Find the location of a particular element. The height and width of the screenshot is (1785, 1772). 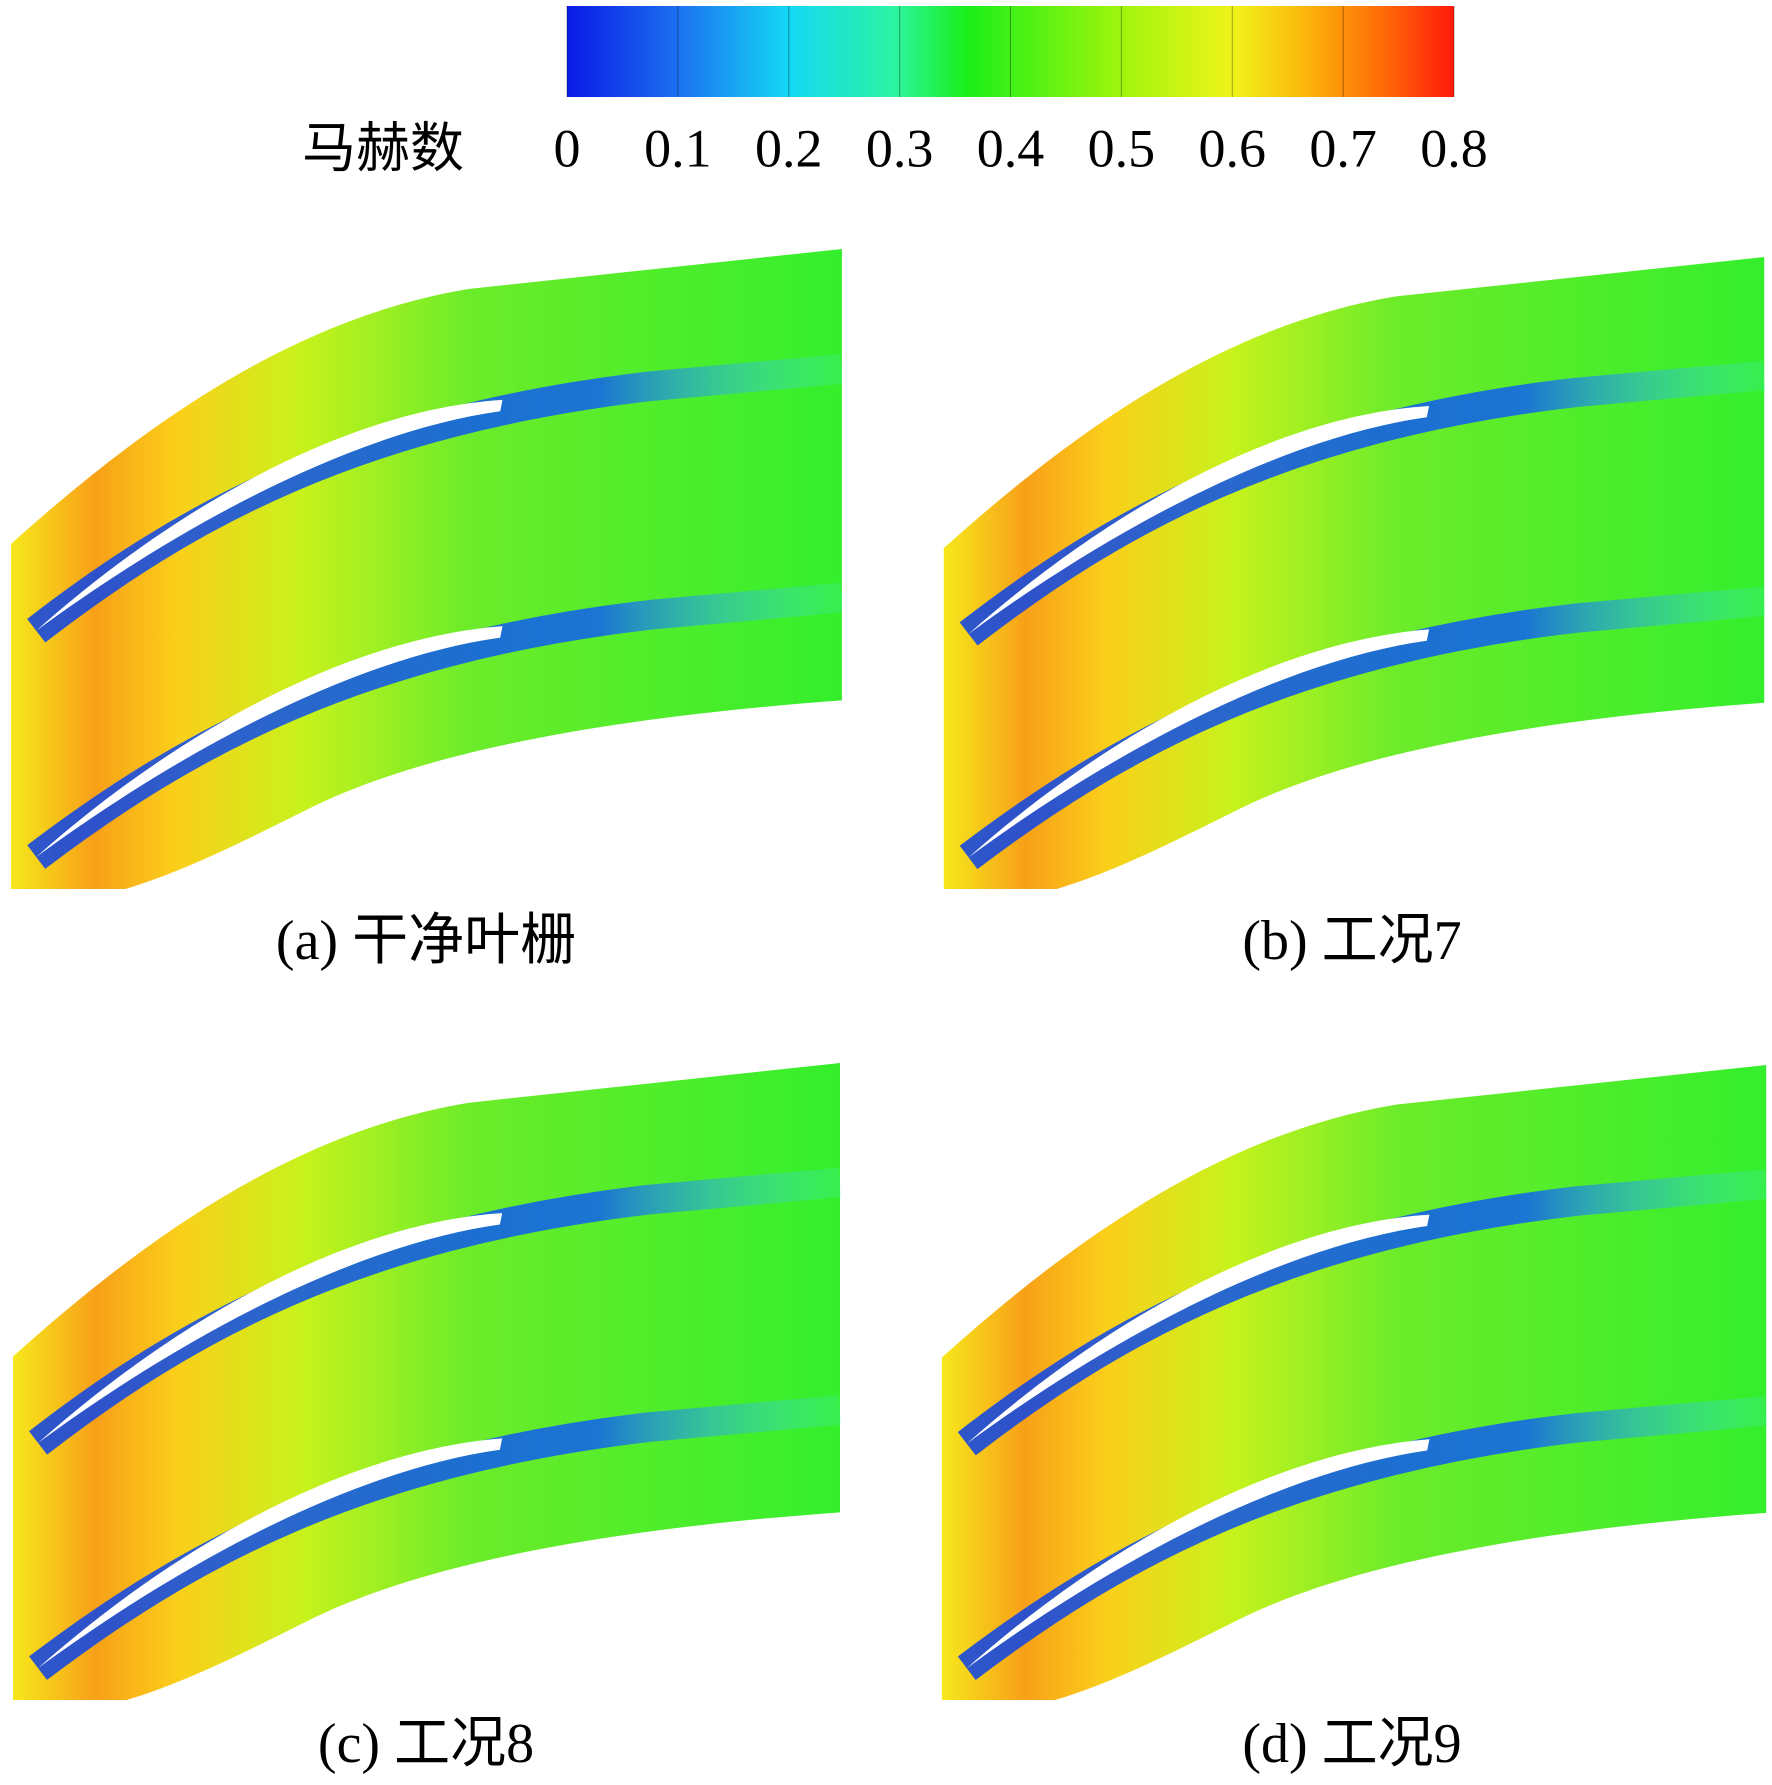

colorbar-tick-label: 0.4 is located at coordinates (1011, 148).